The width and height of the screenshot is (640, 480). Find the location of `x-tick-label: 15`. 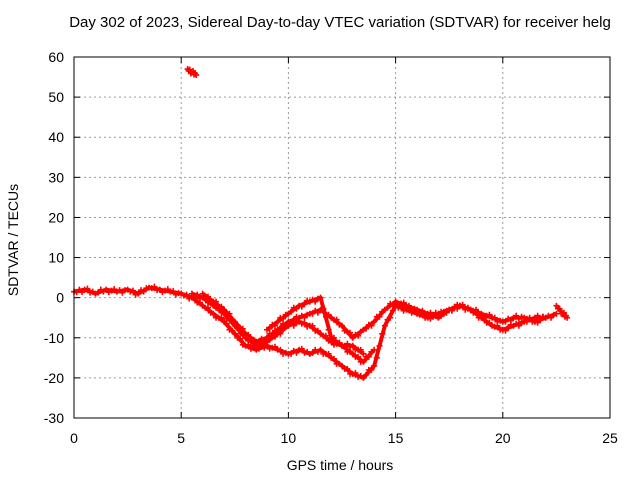

x-tick-label: 15 is located at coordinates (396, 438).